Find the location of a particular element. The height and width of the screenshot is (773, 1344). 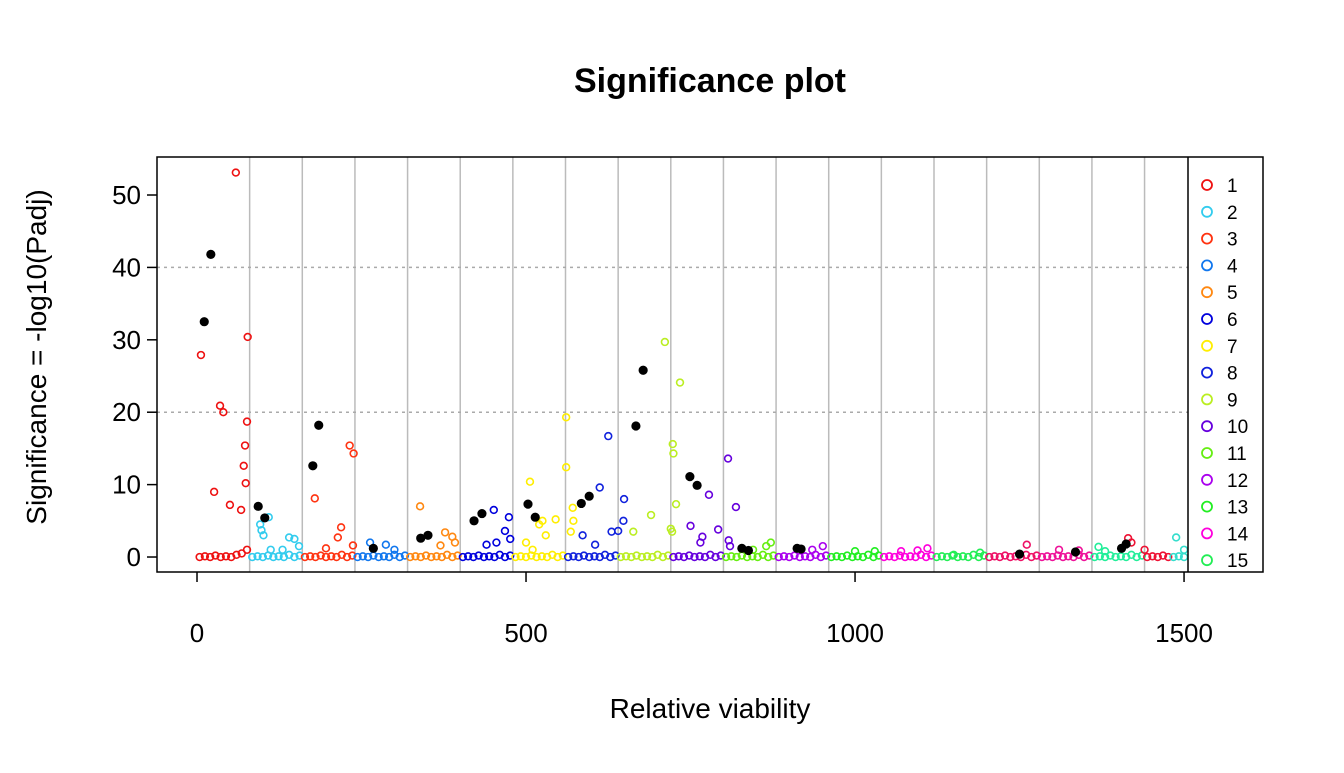

y-tick-label: 40 is located at coordinates (126, 267).